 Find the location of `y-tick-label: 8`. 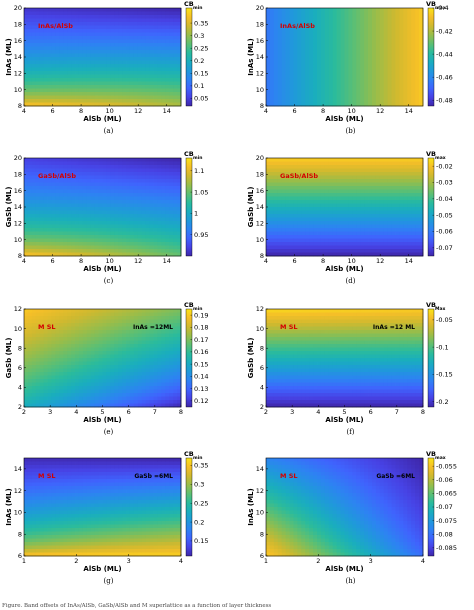

y-tick-label: 8 is located at coordinates (20, 256).